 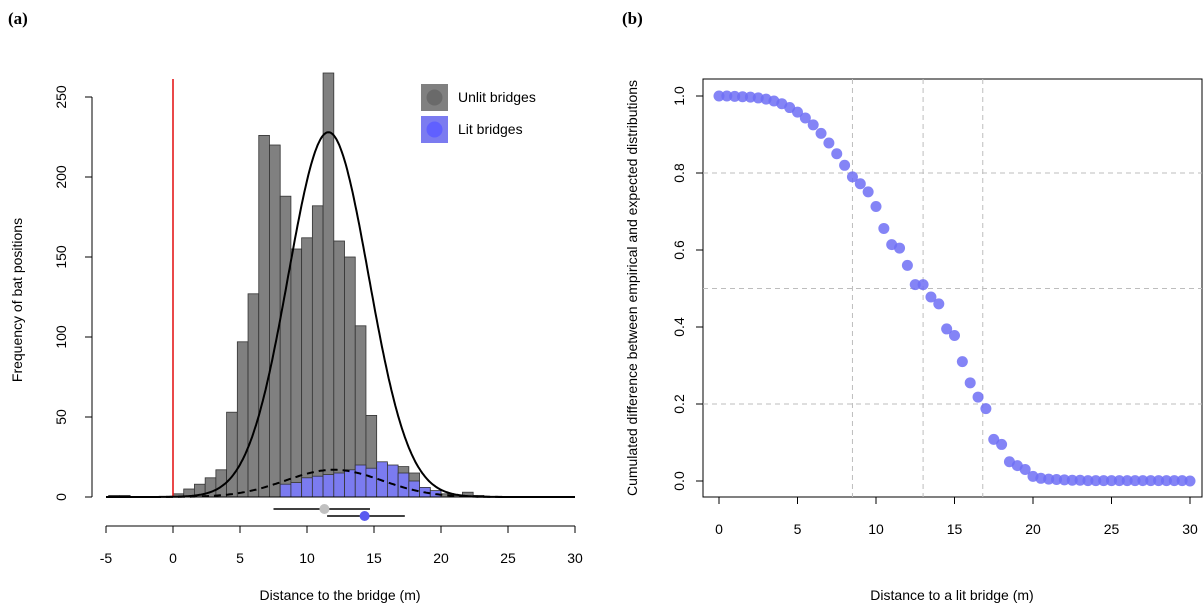 What do you see at coordinates (17, 300) in the screenshot?
I see `y-axis-label: Frequency of bat positions` at bounding box center [17, 300].